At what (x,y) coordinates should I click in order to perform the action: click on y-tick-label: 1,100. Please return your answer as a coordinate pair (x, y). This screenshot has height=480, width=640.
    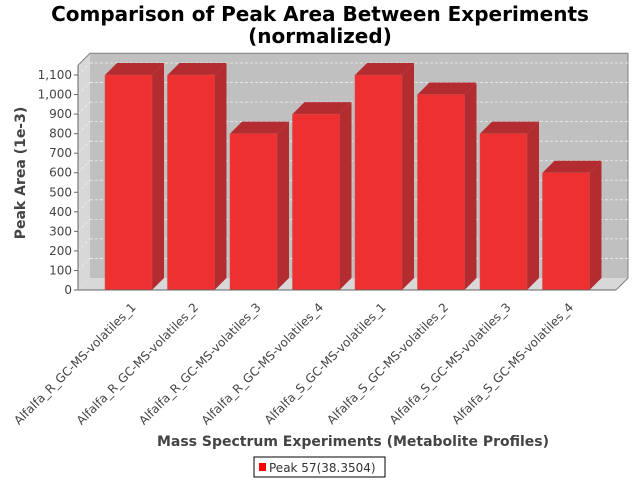
    Looking at the image, I should click on (55, 75).